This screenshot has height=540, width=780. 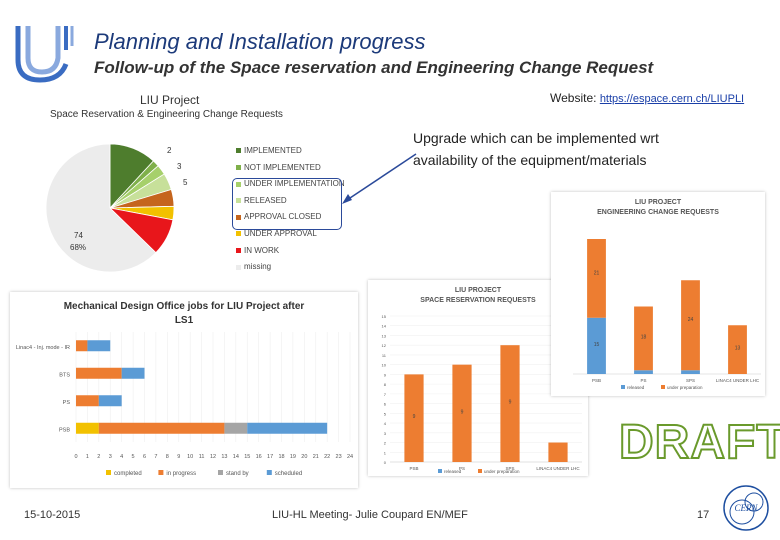 I want to click on note-arrow, so click(x=379, y=178).